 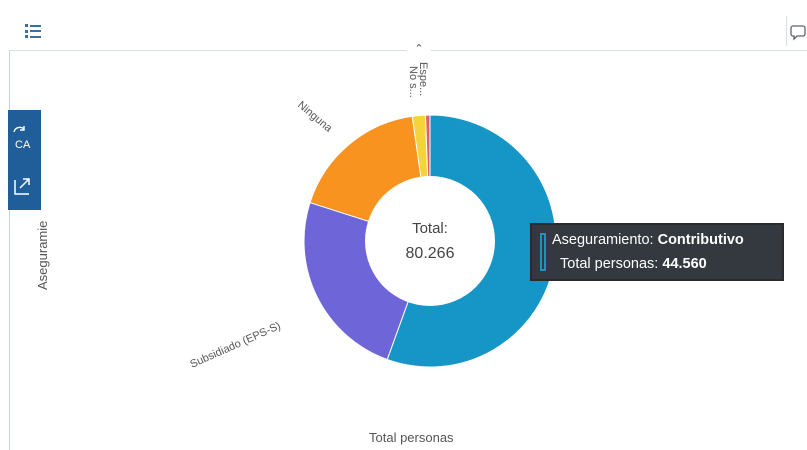 I want to click on svg-text: CA, so click(x=23, y=145).